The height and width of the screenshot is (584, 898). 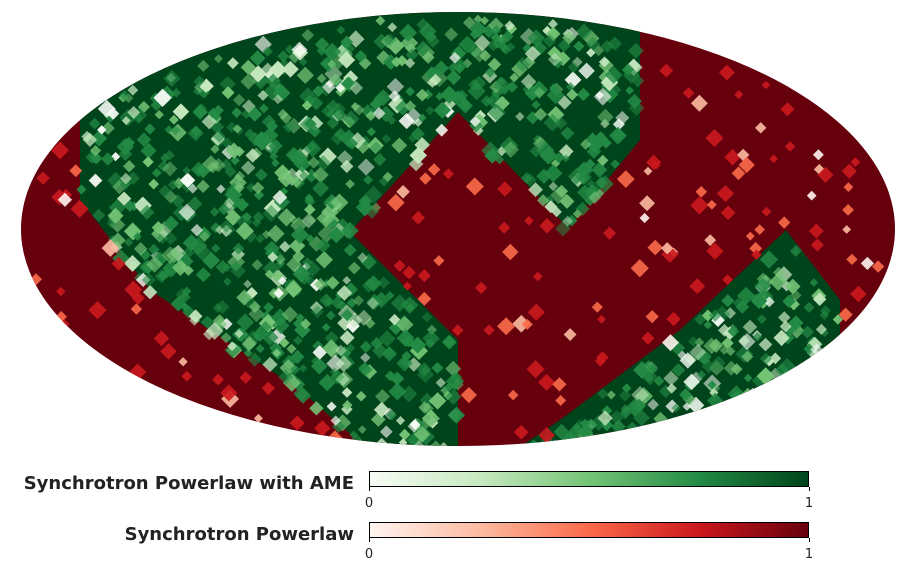 What do you see at coordinates (589, 479) in the screenshot?
I see `colorbar-greens` at bounding box center [589, 479].